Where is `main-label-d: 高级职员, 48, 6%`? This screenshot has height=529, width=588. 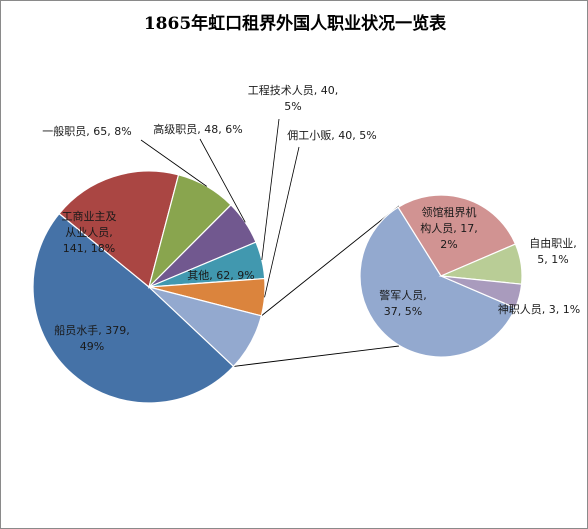
main-label-d: 高级职员, 48, 6% is located at coordinates (197, 129).